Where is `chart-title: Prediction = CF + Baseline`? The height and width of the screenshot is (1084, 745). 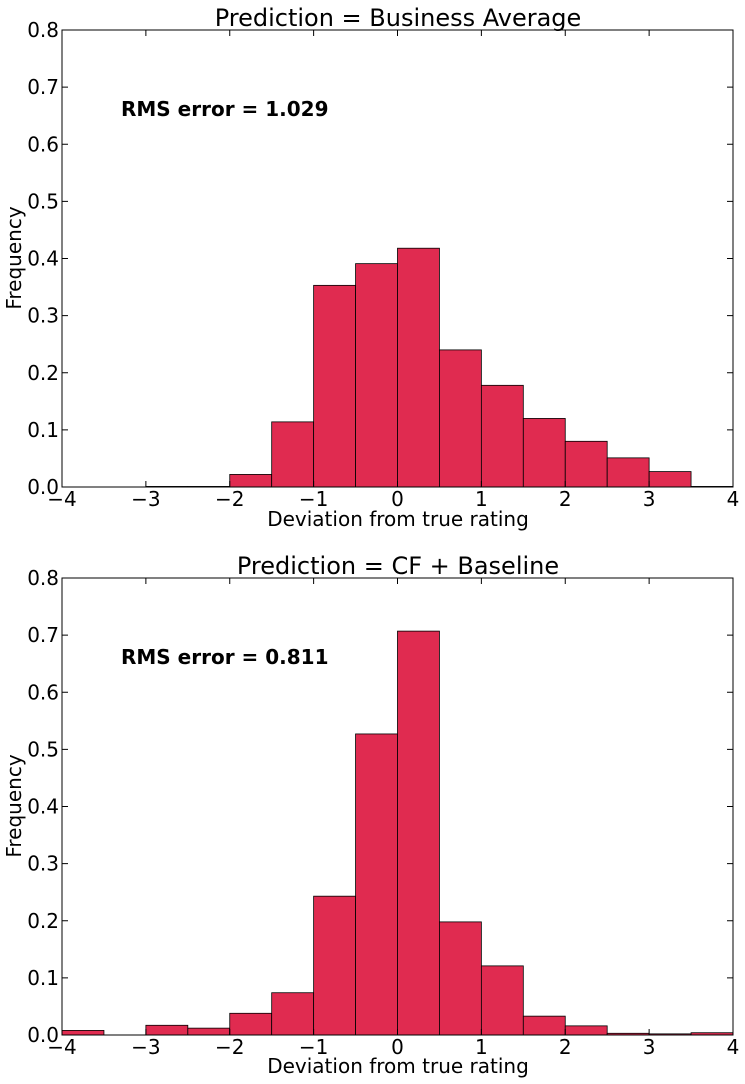
chart-title: Prediction = CF + Baseline is located at coordinates (398, 566).